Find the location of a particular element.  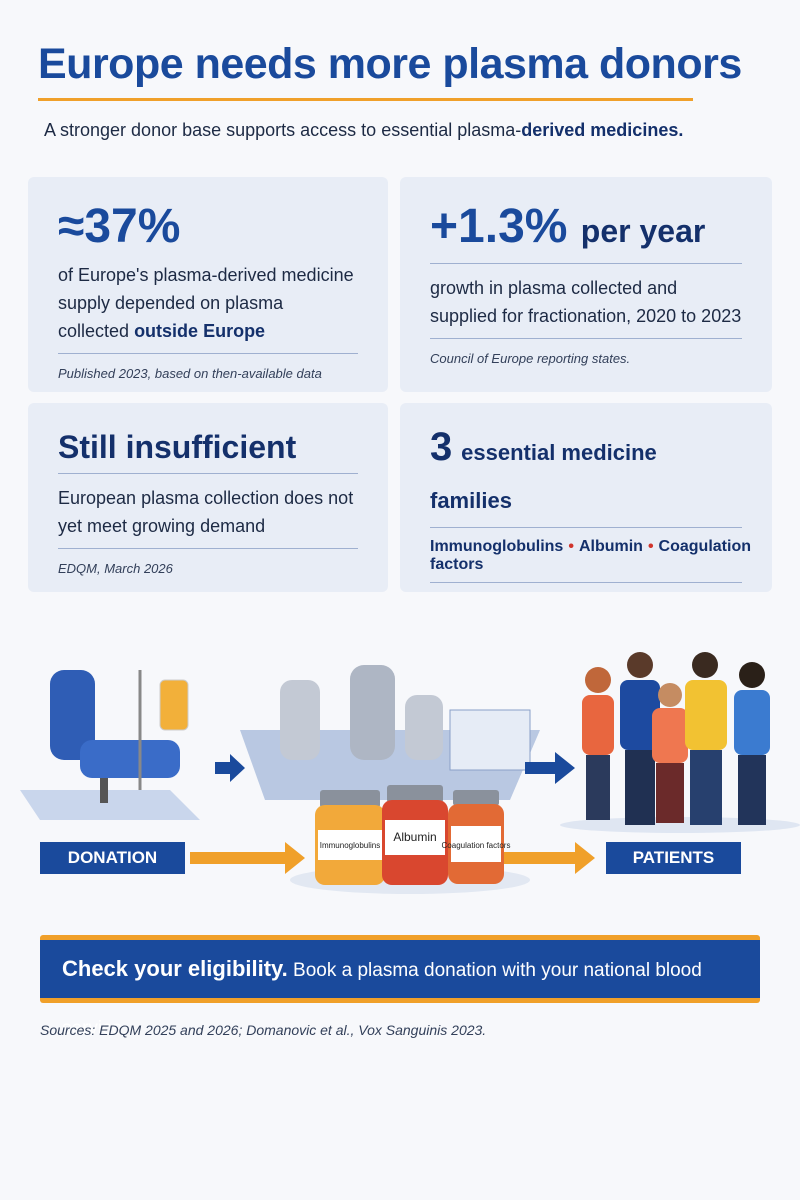

stat: +1.3% per year is located at coordinates (586, 229).